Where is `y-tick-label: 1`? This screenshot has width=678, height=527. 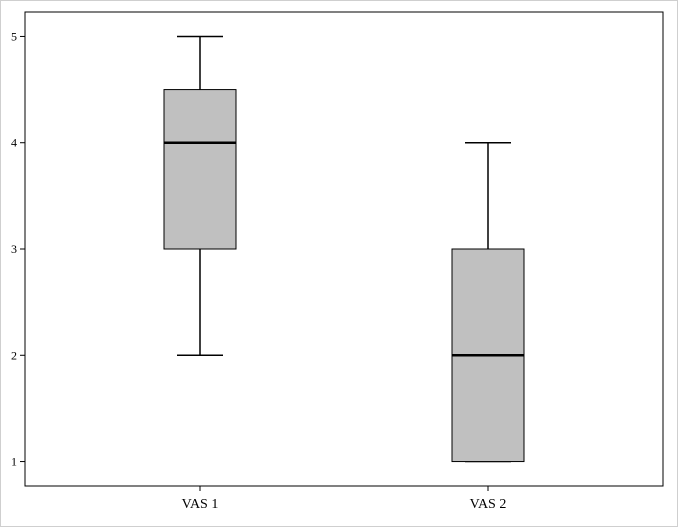
y-tick-label: 1 is located at coordinates (14, 462).